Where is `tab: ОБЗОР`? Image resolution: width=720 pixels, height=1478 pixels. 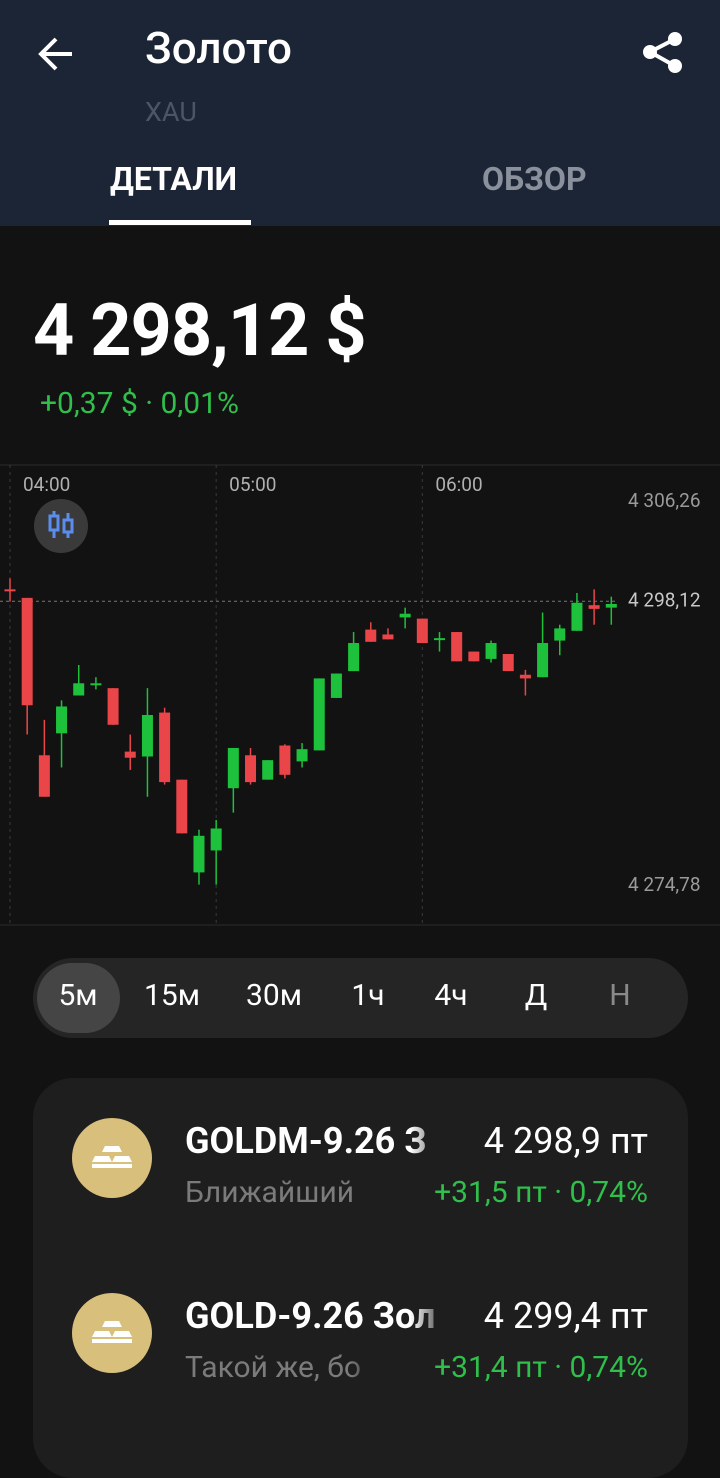 tab: ОБЗОР is located at coordinates (534, 179).